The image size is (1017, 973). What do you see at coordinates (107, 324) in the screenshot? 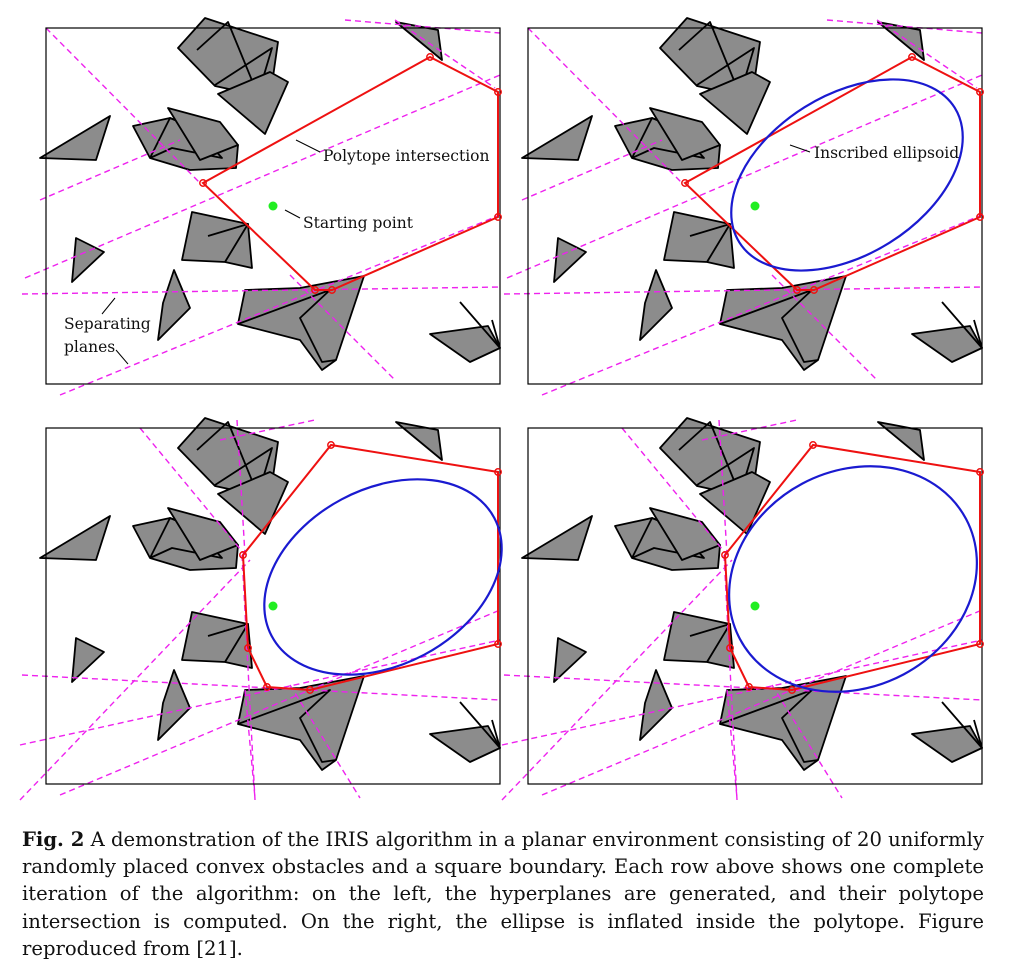
I see `label-separating-planes-line1: Separating` at bounding box center [107, 324].